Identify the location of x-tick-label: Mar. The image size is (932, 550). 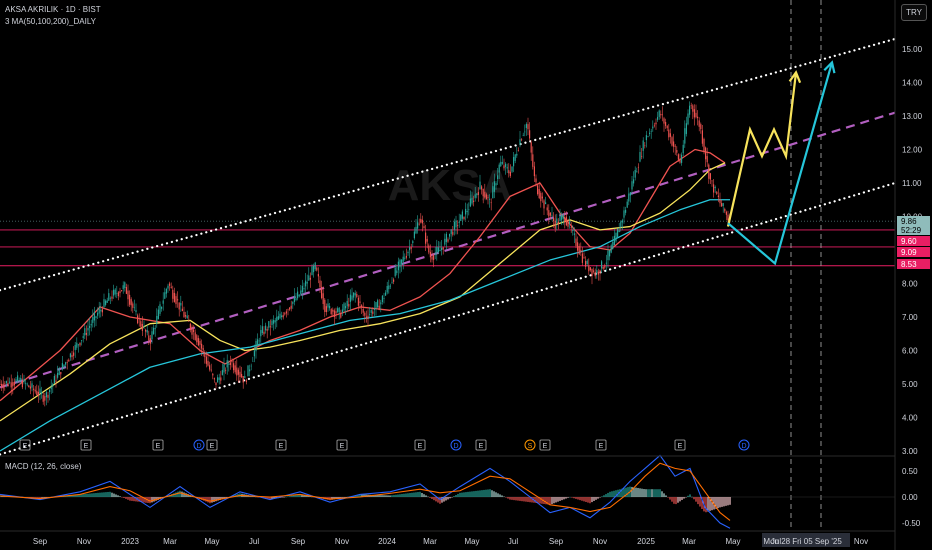
(430, 541).